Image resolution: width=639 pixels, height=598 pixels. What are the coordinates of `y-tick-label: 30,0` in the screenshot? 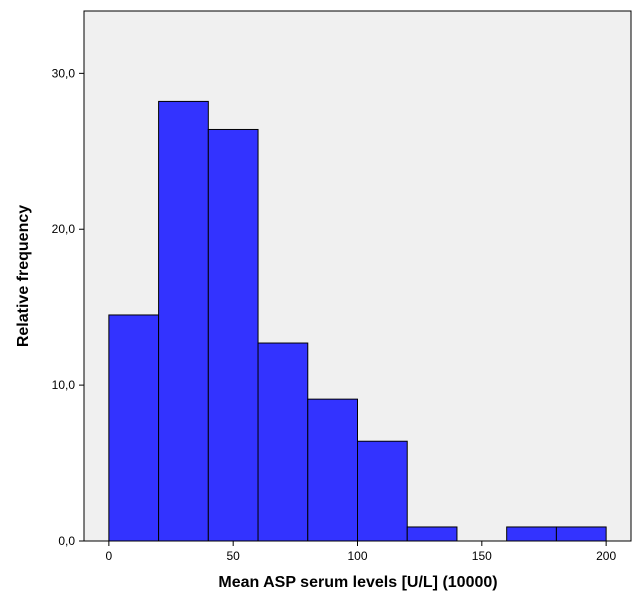 It's located at (64, 73).